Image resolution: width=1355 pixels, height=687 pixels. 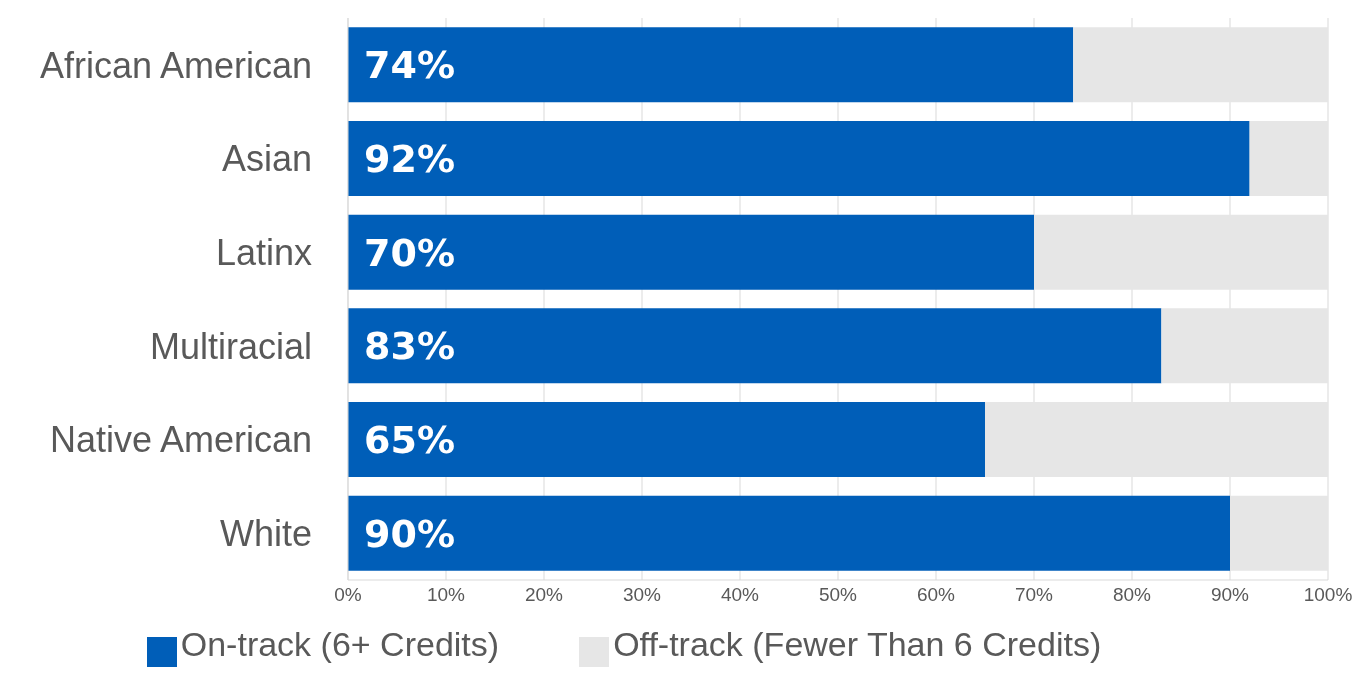 What do you see at coordinates (1132, 595) in the screenshot?
I see `x-tick-label: 80%` at bounding box center [1132, 595].